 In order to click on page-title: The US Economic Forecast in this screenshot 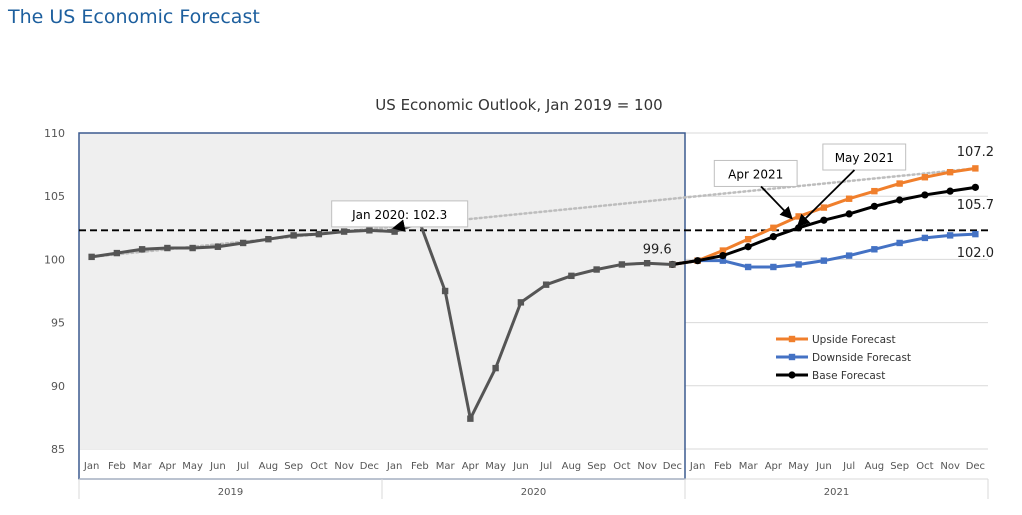, I will do `click(134, 17)`.